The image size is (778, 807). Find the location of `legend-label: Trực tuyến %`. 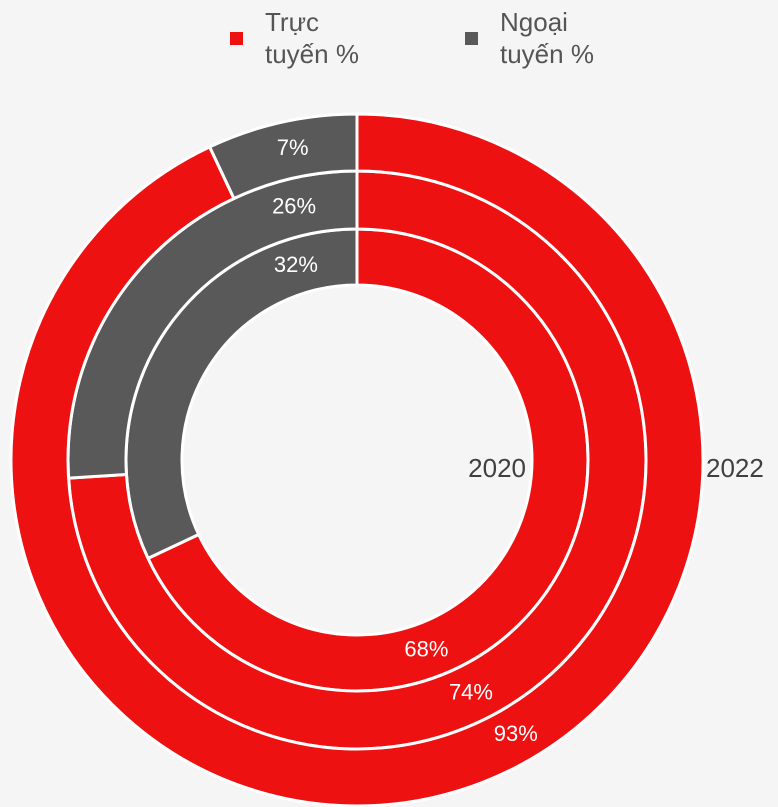

legend-label: Trực tuyến % is located at coordinates (312, 38).